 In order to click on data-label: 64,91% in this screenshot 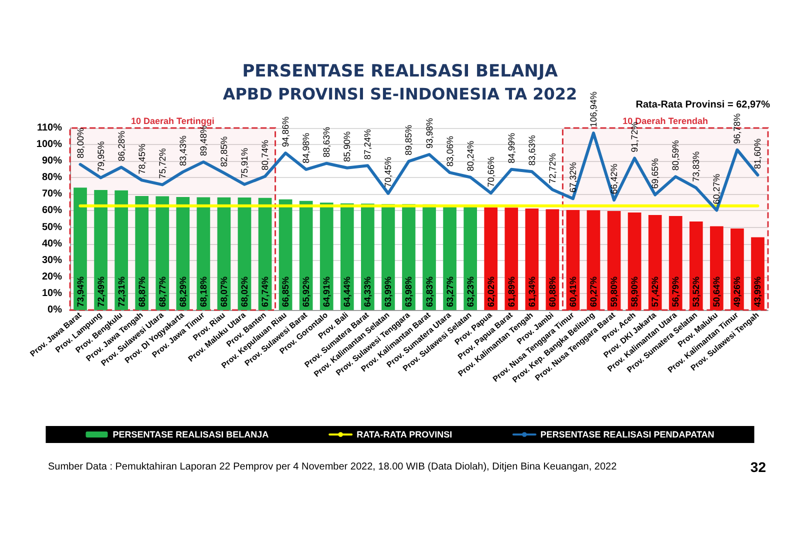, I will do `click(327, 291)`.